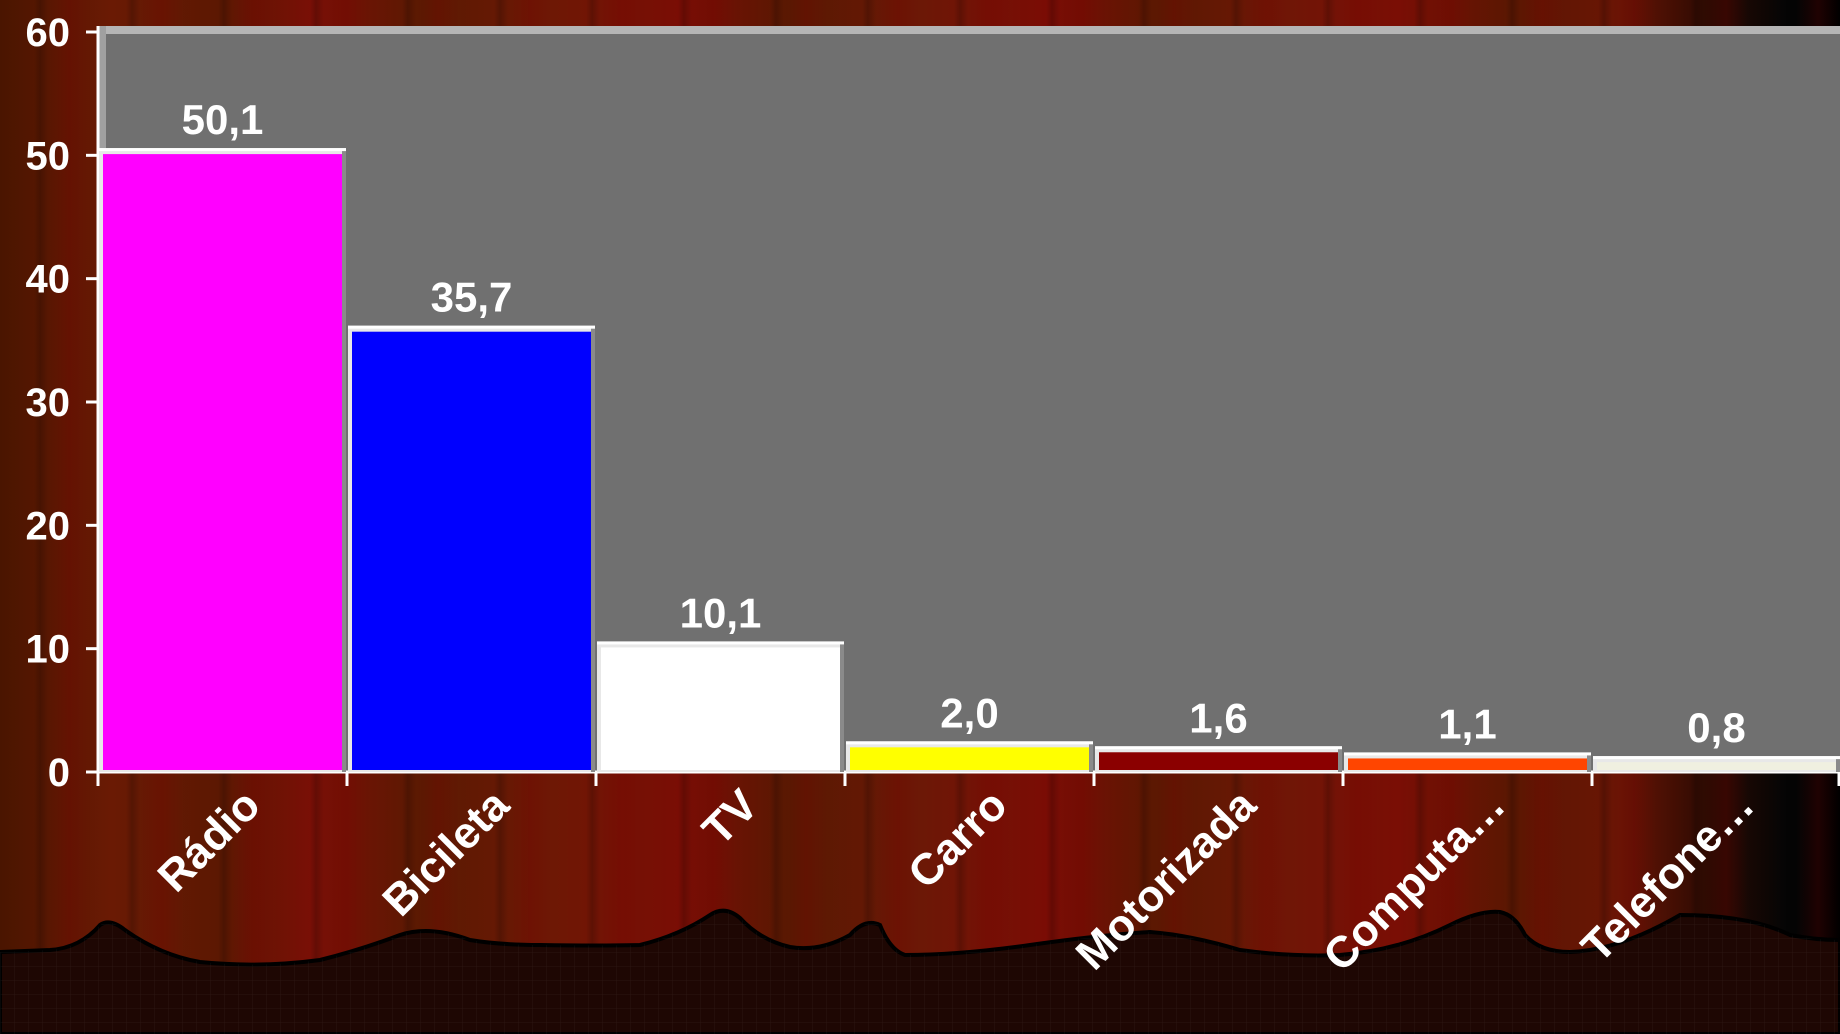 The width and height of the screenshot is (1840, 1034). What do you see at coordinates (48, 280) in the screenshot?
I see `y-tick-label: 40` at bounding box center [48, 280].